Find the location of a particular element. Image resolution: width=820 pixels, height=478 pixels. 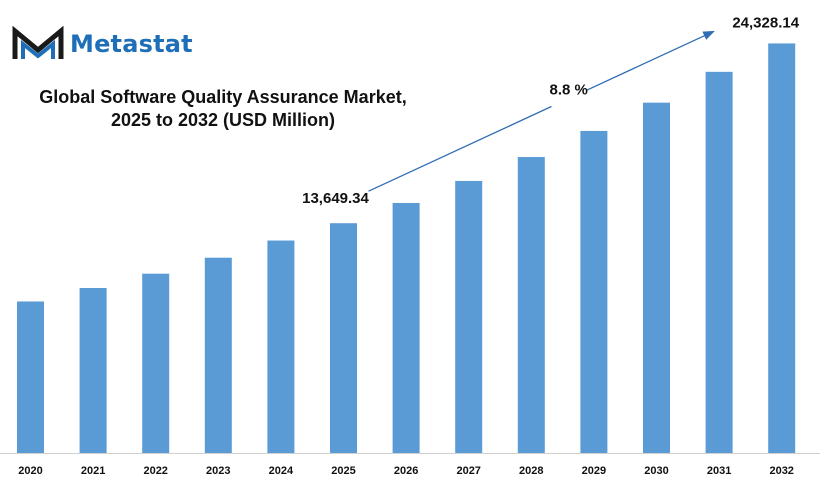

bar-2024 is located at coordinates (281, 346).